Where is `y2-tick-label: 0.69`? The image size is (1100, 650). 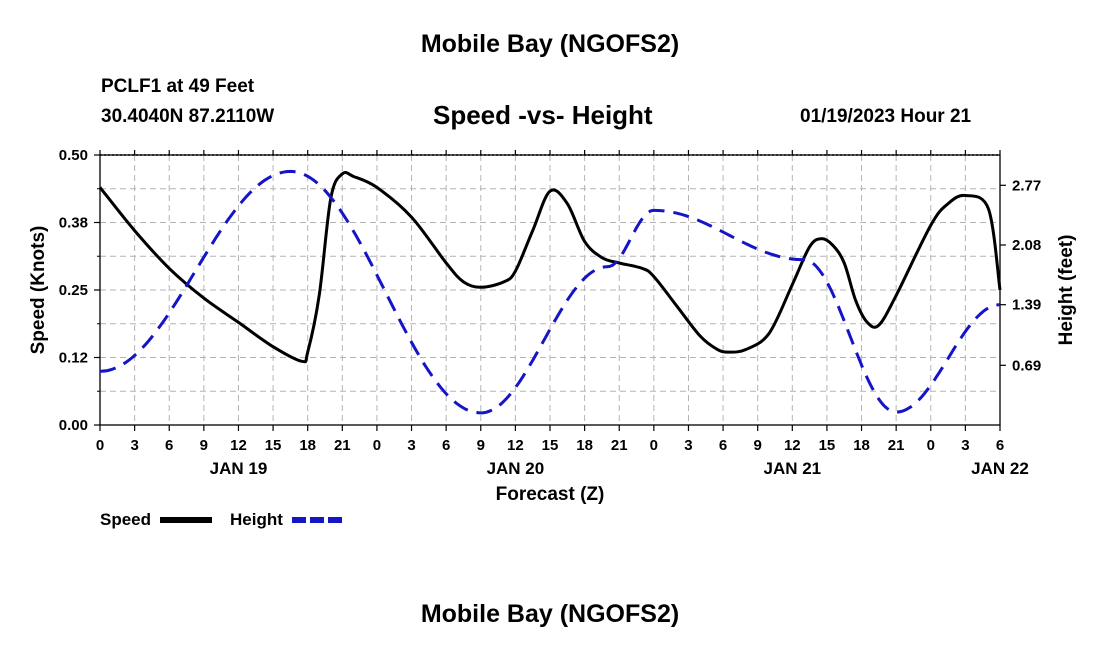 y2-tick-label: 0.69 is located at coordinates (1026, 365).